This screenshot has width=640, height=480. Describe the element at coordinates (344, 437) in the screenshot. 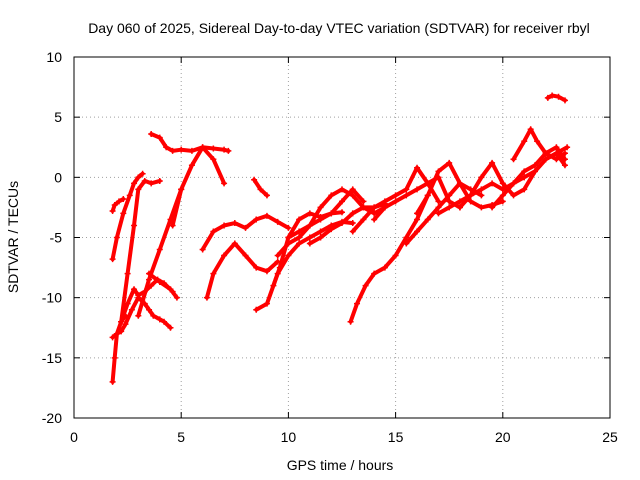

I see `x-tick-labels: 0 5 10 15 20 25` at that location.